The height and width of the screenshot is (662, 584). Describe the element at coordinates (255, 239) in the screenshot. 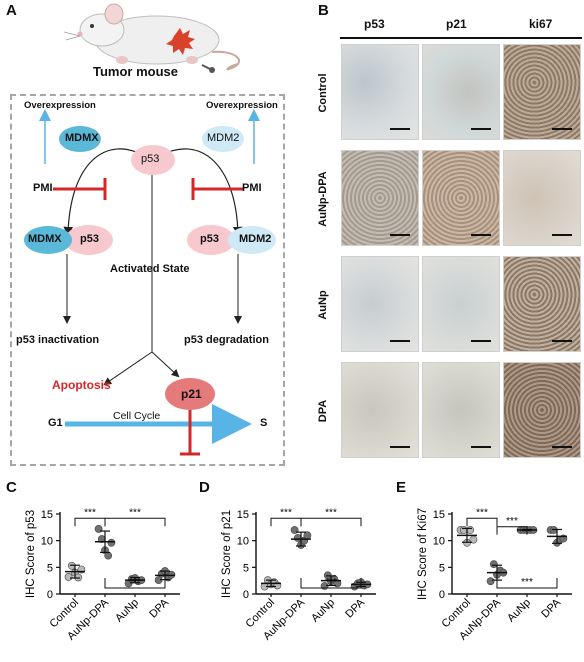

I see `complex-right-mdm2-label: MDM2` at that location.